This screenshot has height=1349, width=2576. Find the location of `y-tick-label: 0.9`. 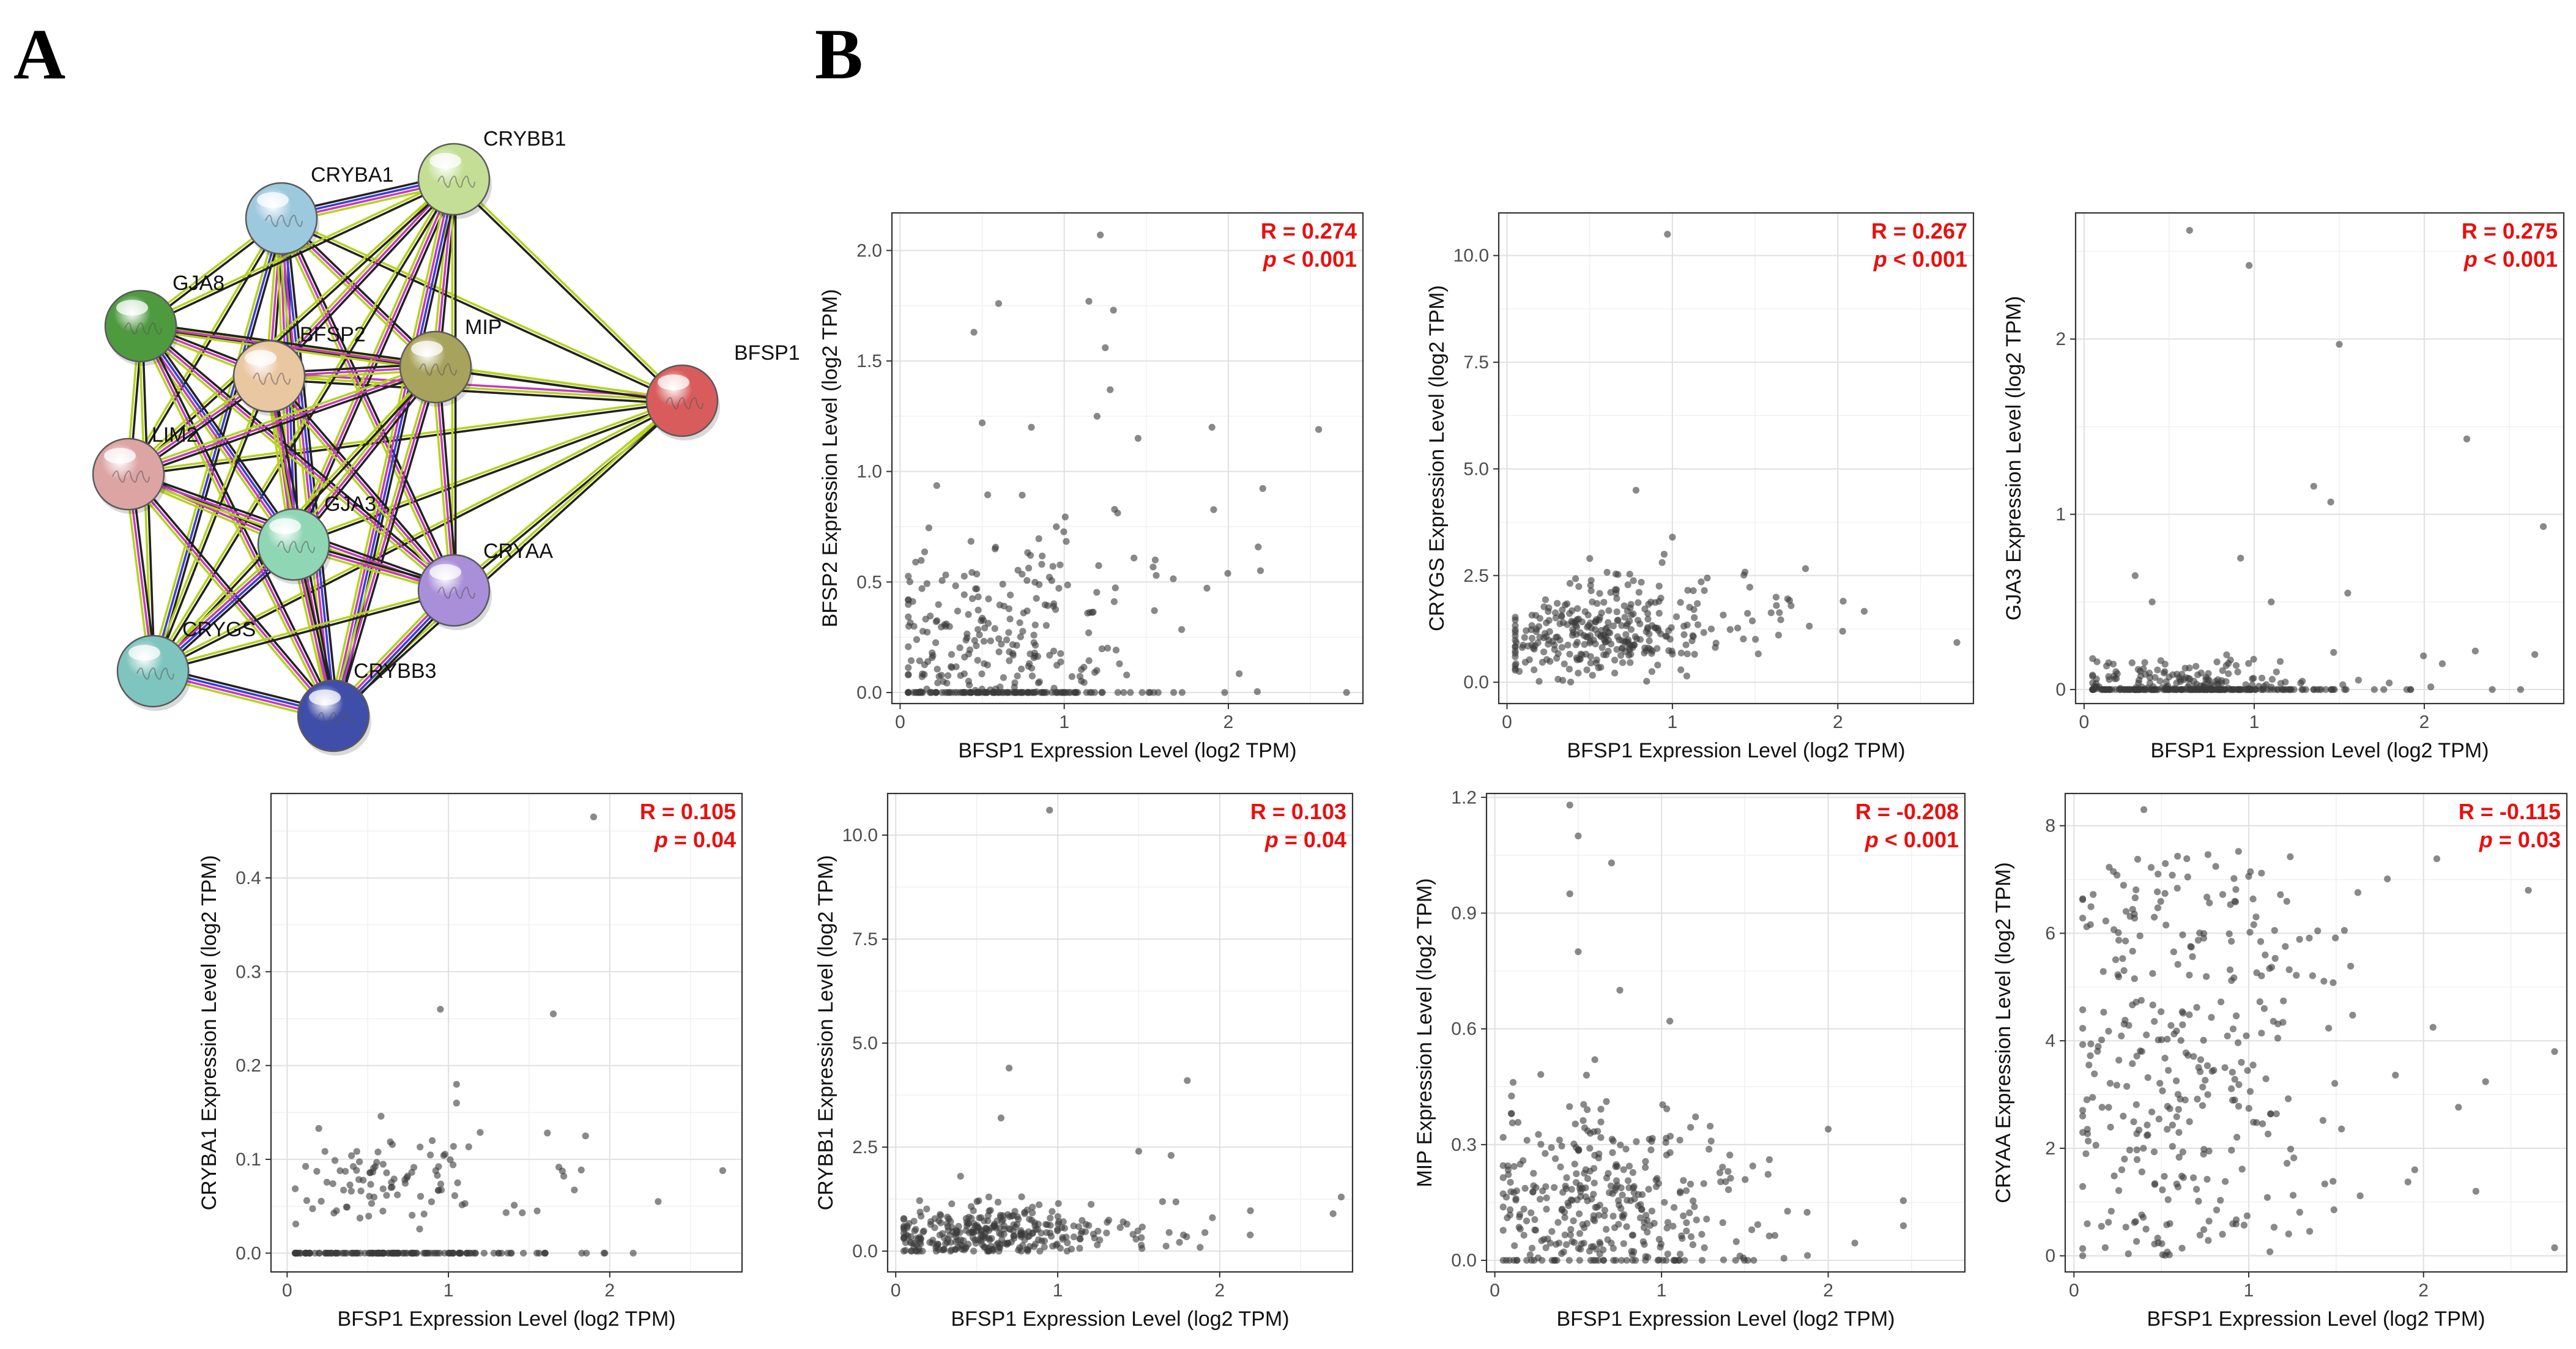

y-tick-label: 0.9 is located at coordinates (1464, 914).